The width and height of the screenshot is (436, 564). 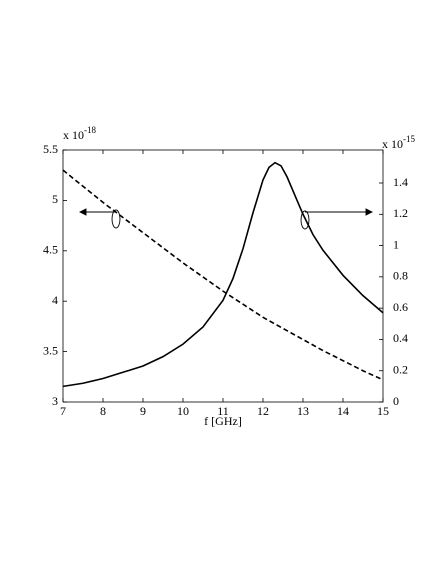 What do you see at coordinates (50, 350) in the screenshot?
I see `y-tick-label: 3.5` at bounding box center [50, 350].